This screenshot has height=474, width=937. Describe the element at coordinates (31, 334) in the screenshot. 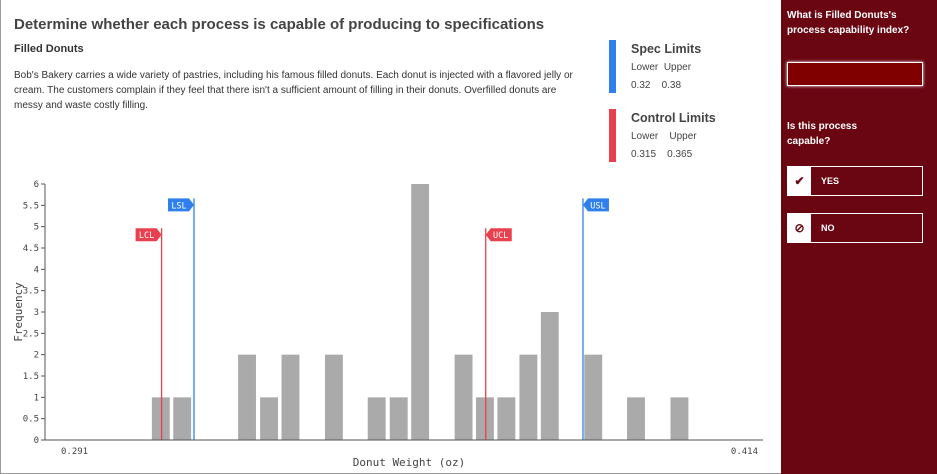

I see `y-tick-label: 2.5` at that location.